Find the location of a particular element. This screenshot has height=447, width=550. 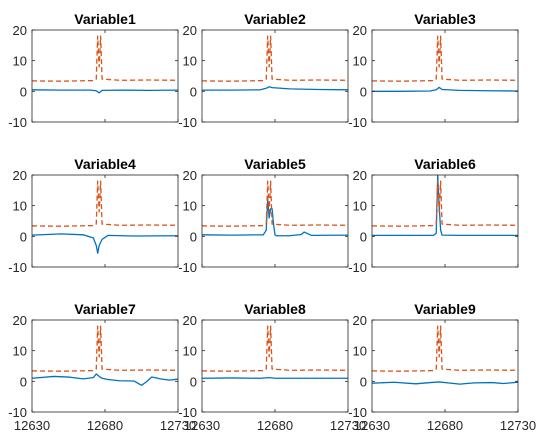

subplot-title: Variable4 is located at coordinates (105, 164).